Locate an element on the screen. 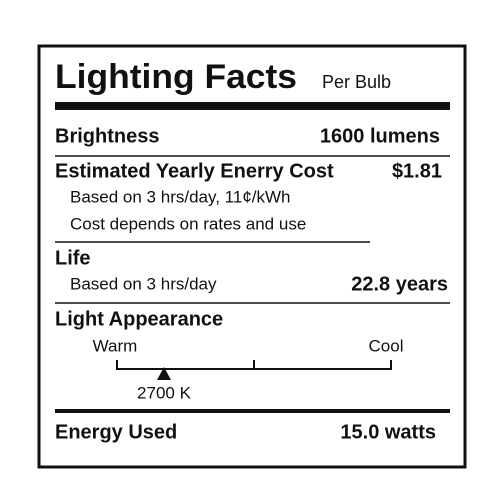 Image resolution: width=500 pixels, height=500 pixels. scale-pointer is located at coordinates (164, 373).